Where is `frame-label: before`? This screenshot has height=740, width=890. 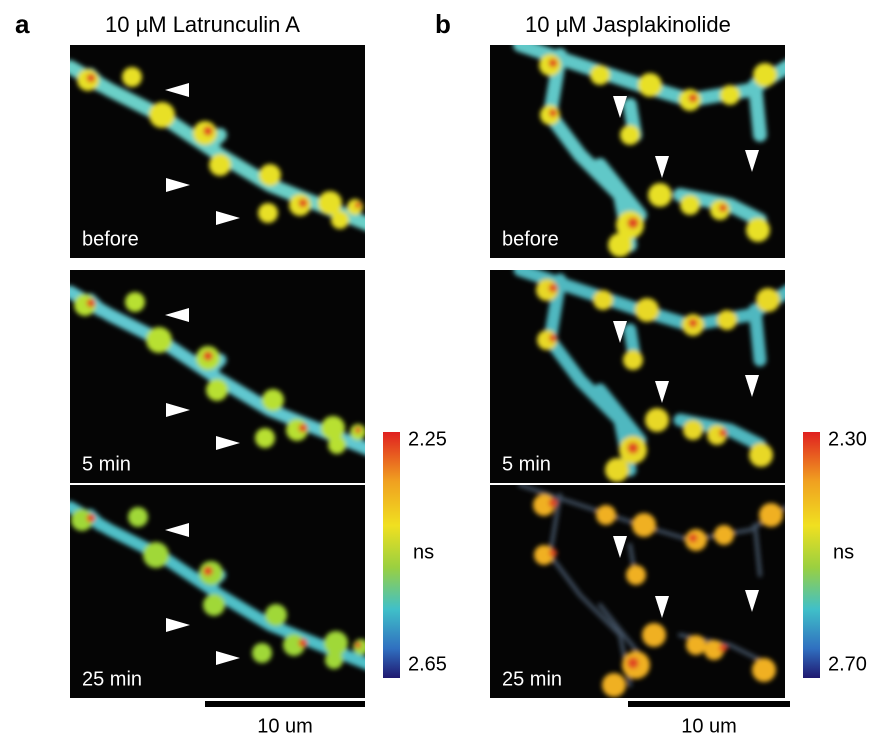
frame-label: before is located at coordinates (530, 239).